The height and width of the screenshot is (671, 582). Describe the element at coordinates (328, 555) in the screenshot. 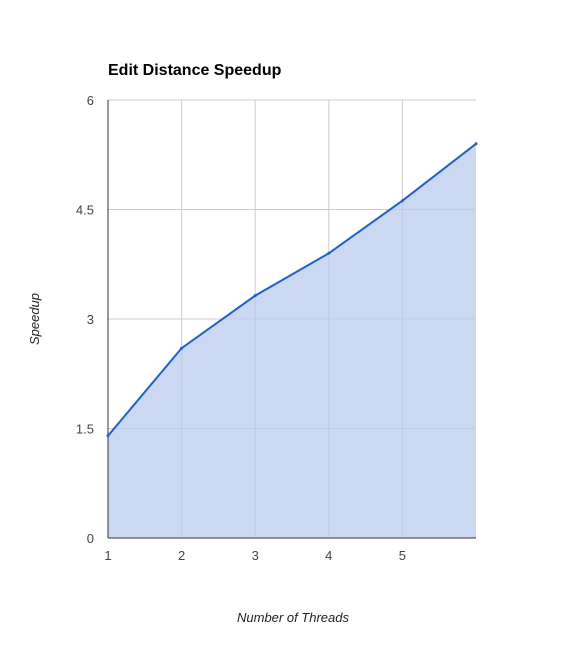

I see `x-tick-label: 4` at that location.